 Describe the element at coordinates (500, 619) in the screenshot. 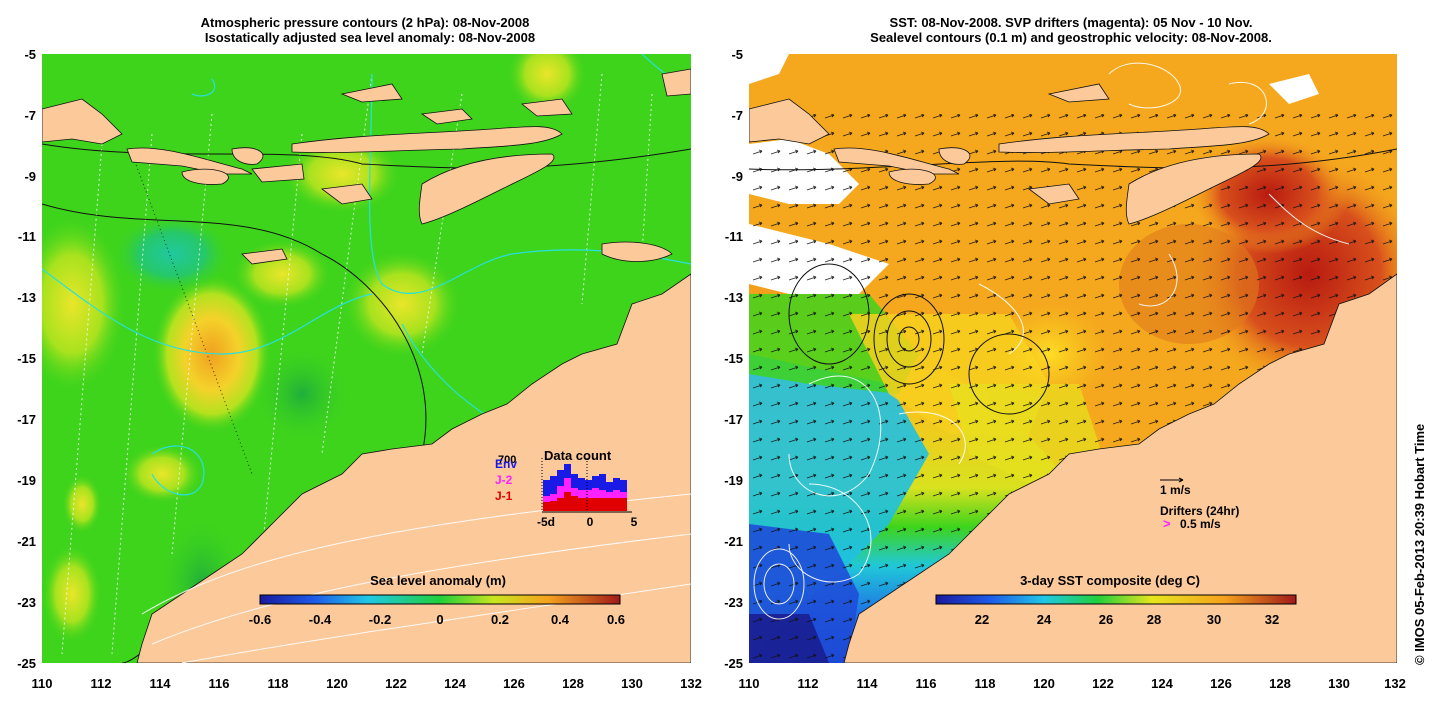

I see `sla-tick: 0.2` at that location.